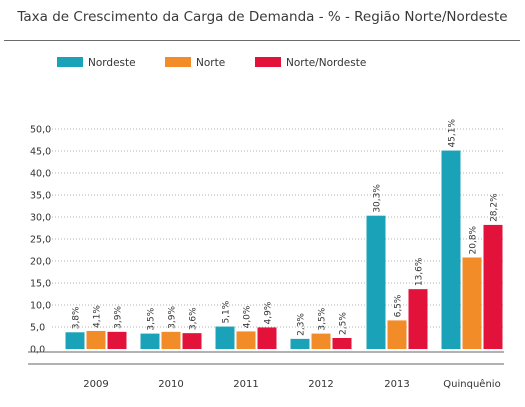  I want to click on y-tick-label: 40,0, so click(40, 174).